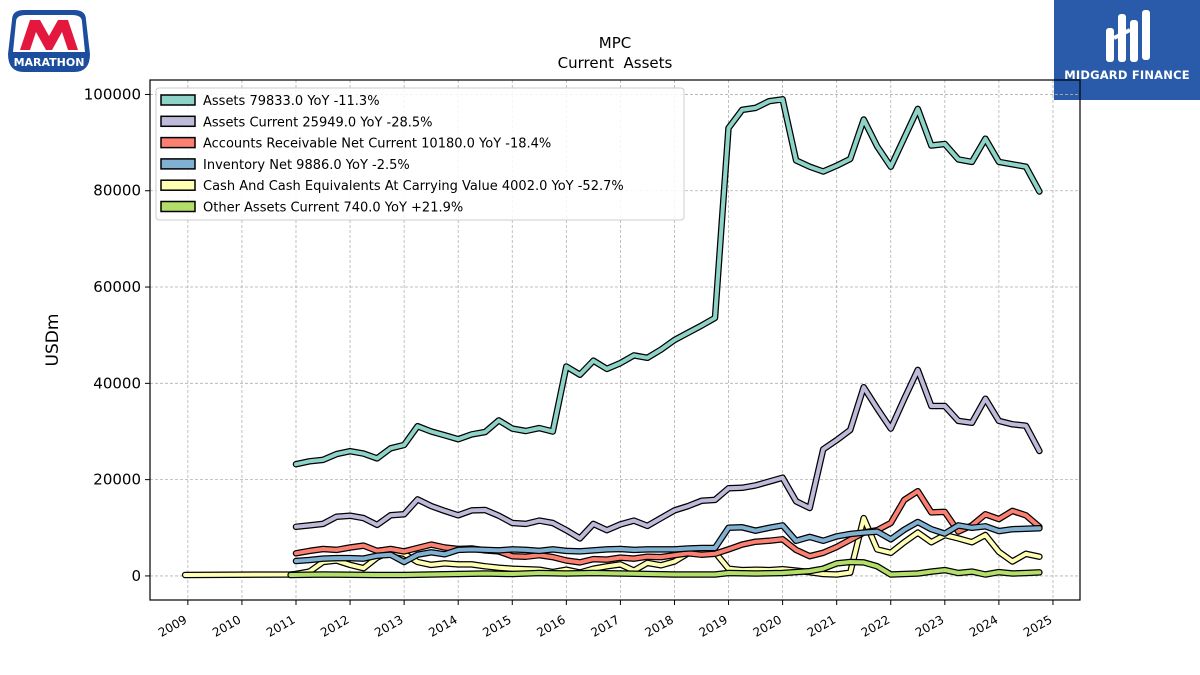  I want to click on series-other-assets-current, so click(665, 568).